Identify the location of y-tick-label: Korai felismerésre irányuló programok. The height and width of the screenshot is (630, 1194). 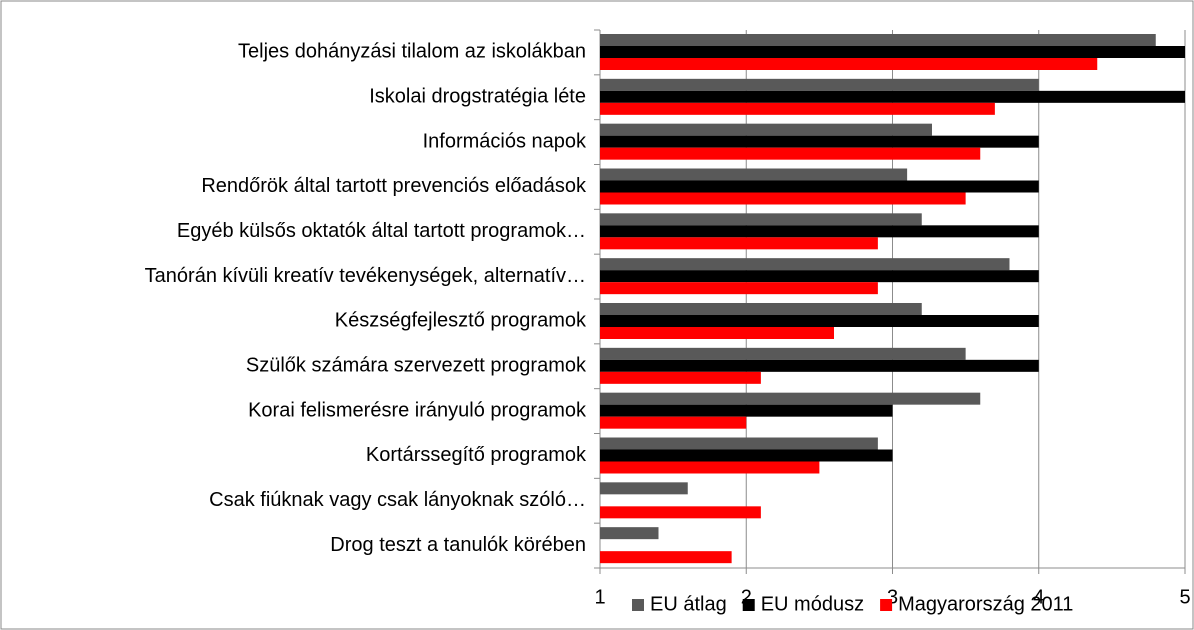
(417, 410).